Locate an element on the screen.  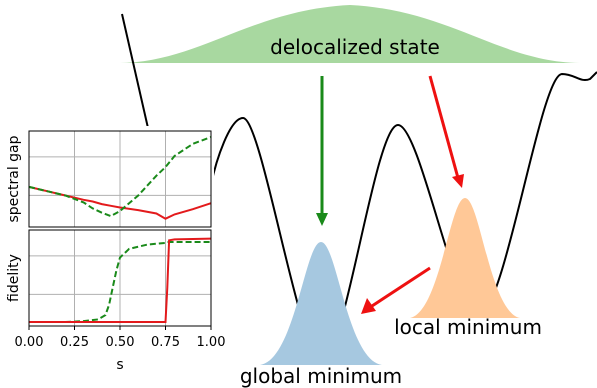
global-minimum-label: global minimum is located at coordinates (321, 376).